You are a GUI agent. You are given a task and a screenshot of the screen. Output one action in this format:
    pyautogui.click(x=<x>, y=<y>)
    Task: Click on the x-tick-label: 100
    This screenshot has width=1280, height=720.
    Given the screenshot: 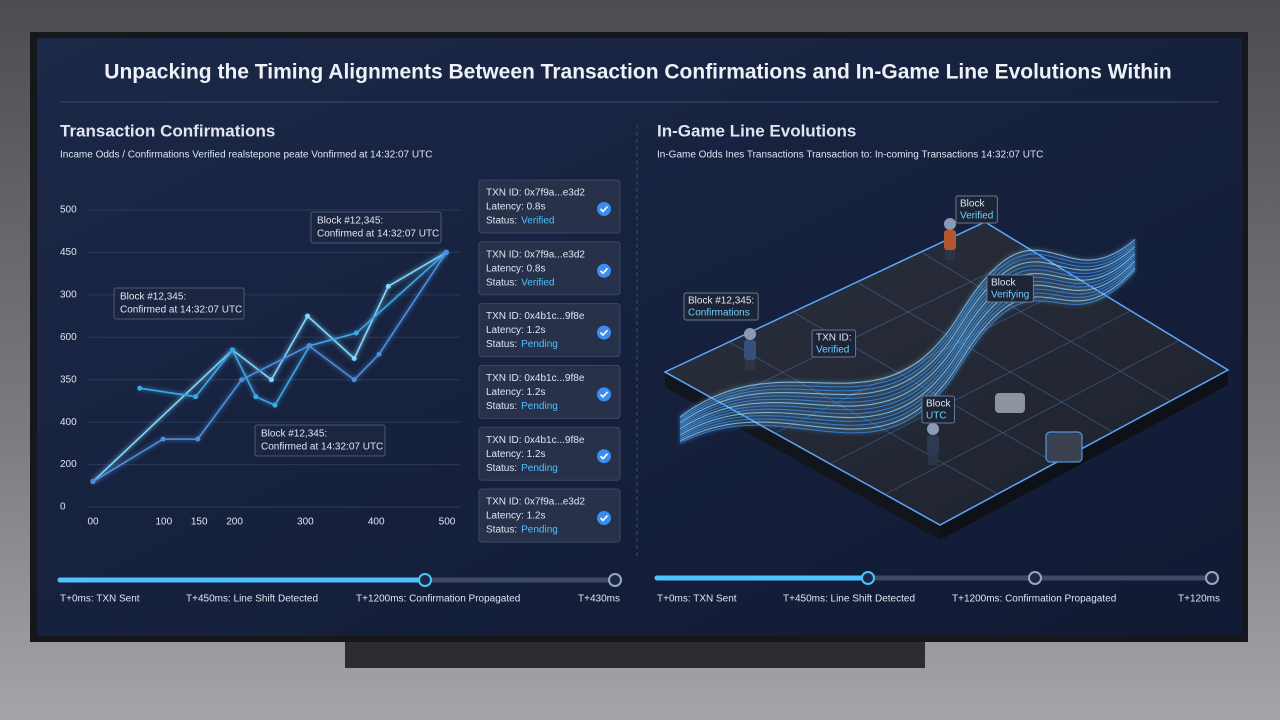 What is the action you would take?
    pyautogui.click(x=163, y=522)
    